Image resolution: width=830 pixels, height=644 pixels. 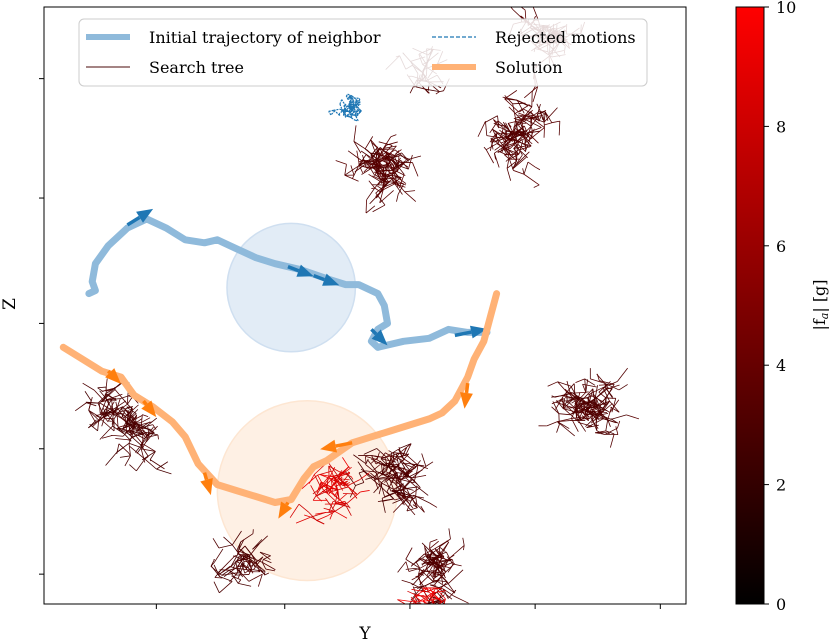 I want to click on x-axis-ticks, so click(x=408, y=606).